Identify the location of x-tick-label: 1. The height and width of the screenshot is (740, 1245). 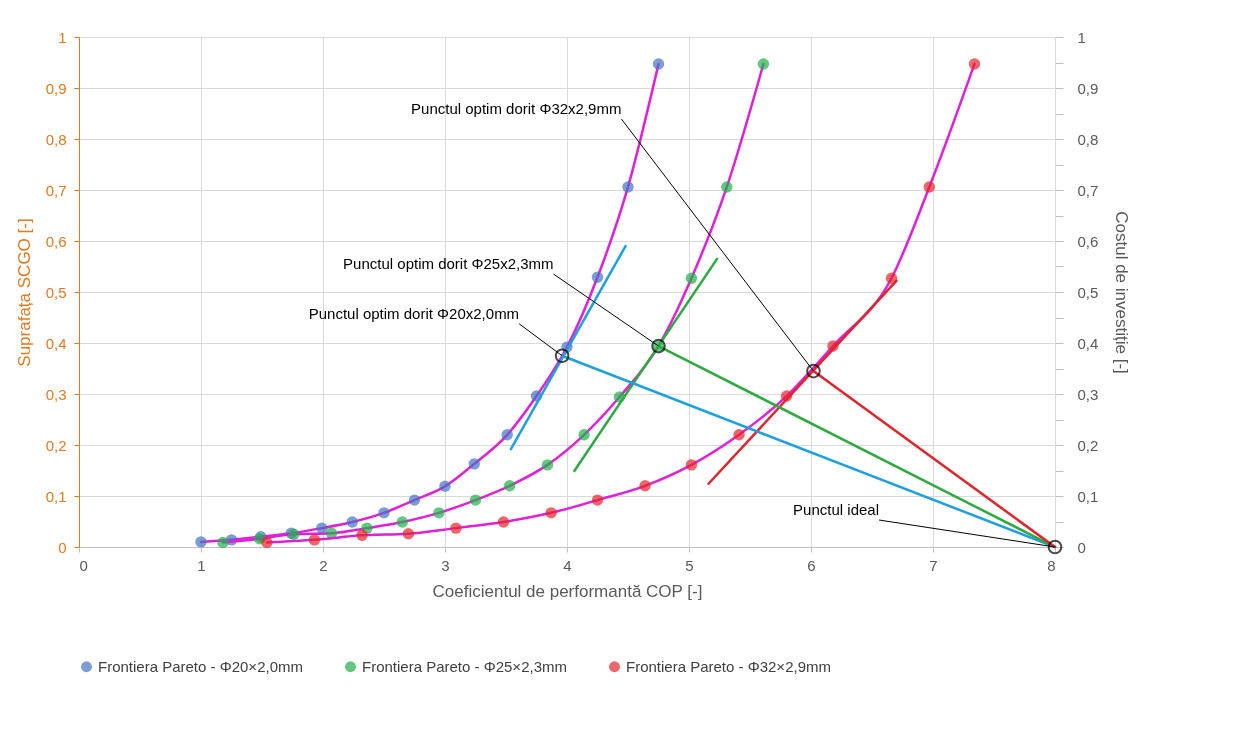
(201, 565).